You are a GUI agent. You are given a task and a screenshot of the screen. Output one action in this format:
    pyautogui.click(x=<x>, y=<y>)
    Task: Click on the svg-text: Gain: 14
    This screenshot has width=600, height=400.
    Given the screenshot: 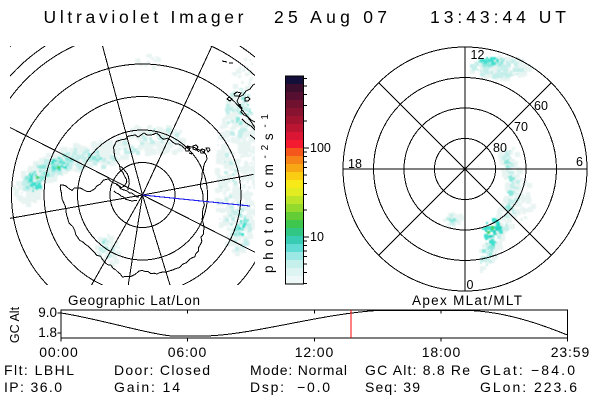 What is the action you would take?
    pyautogui.click(x=147, y=387)
    